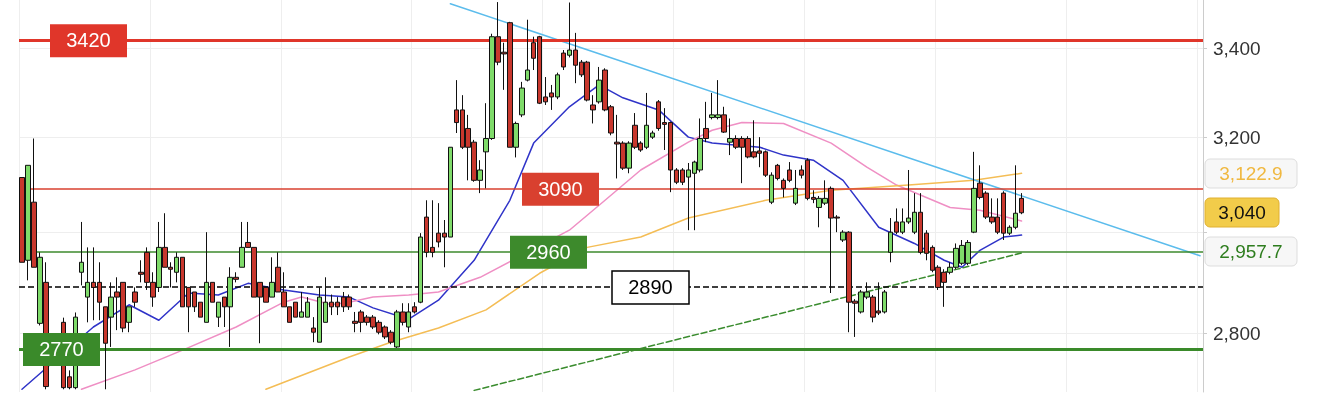  Describe the element at coordinates (1251, 251) in the screenshot. I see `text: 2,957.7` at that location.